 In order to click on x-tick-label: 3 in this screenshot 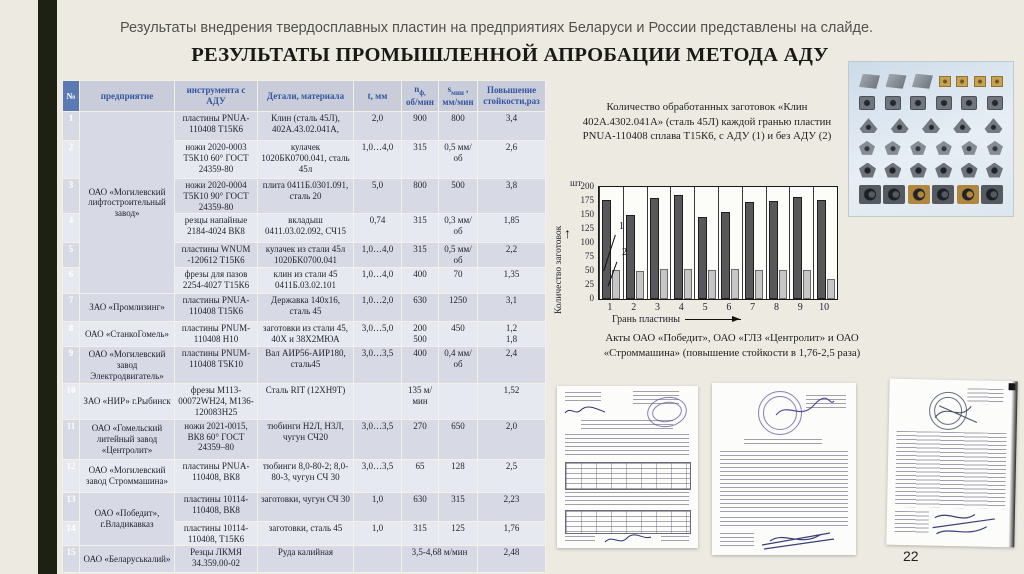, I will do `click(657, 307)`.